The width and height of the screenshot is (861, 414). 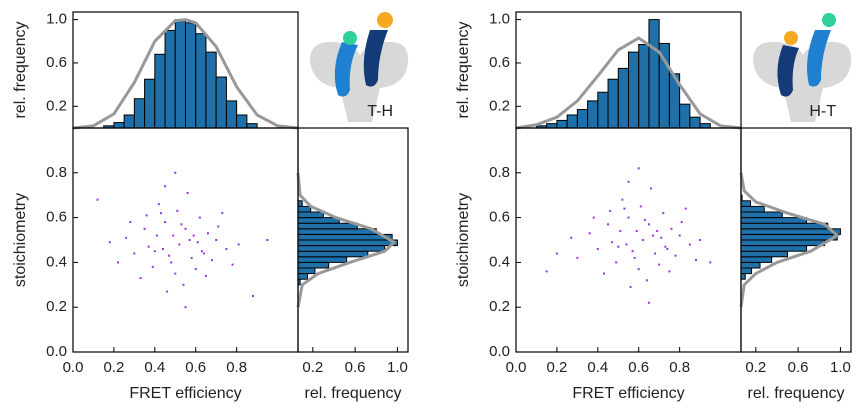 What do you see at coordinates (499, 261) in the screenshot?
I see `y-tick-label: 0.4` at bounding box center [499, 261].